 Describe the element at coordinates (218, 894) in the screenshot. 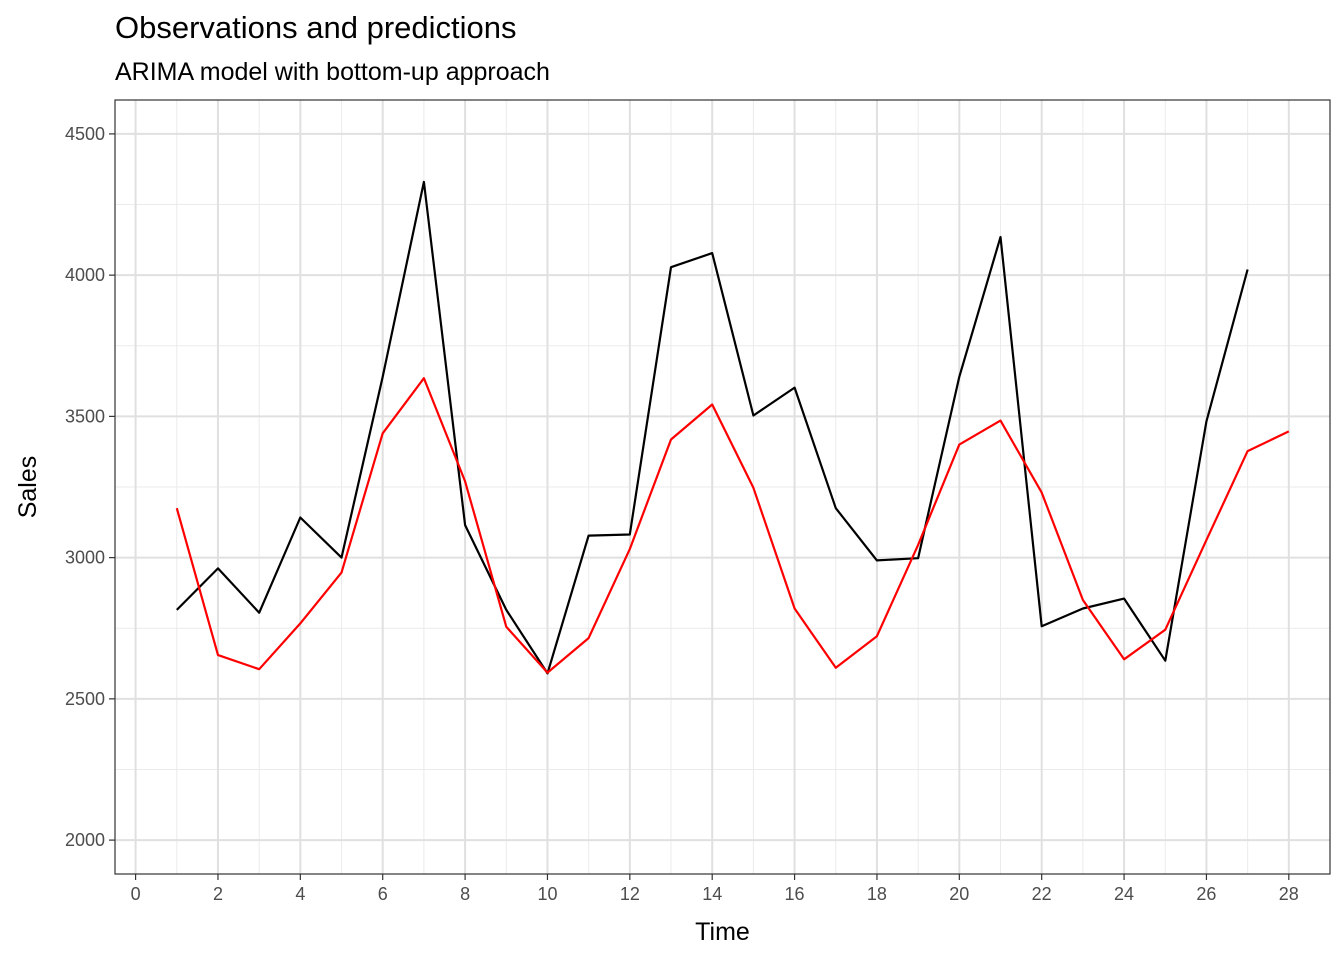

I see `x-tick-label: 2` at that location.